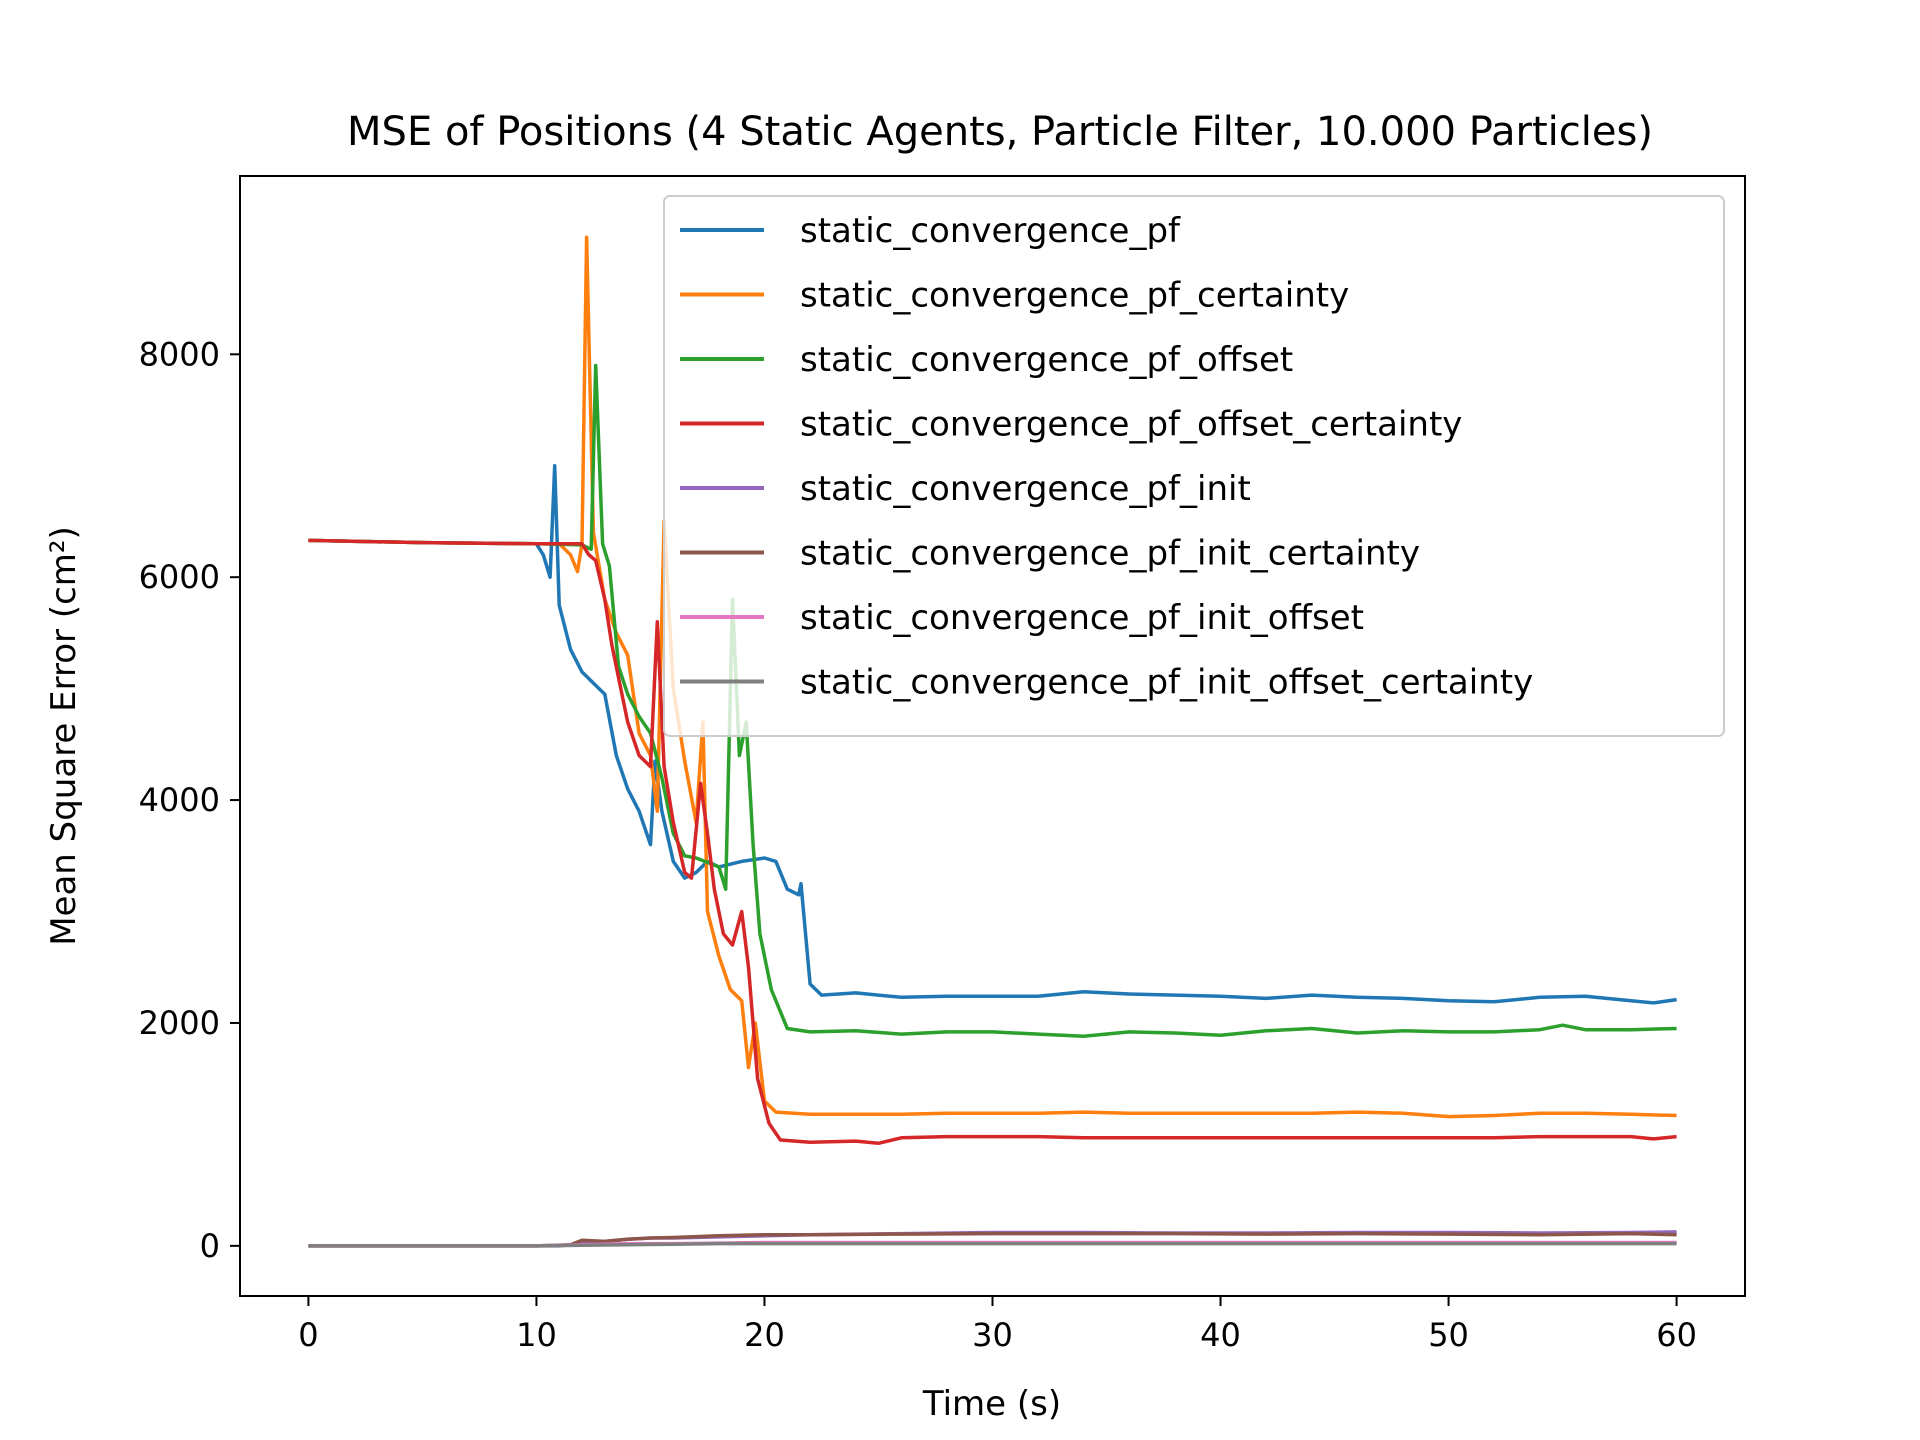  Describe the element at coordinates (1025, 489) in the screenshot. I see `legend-label: static_convergence_pf_init` at that location.